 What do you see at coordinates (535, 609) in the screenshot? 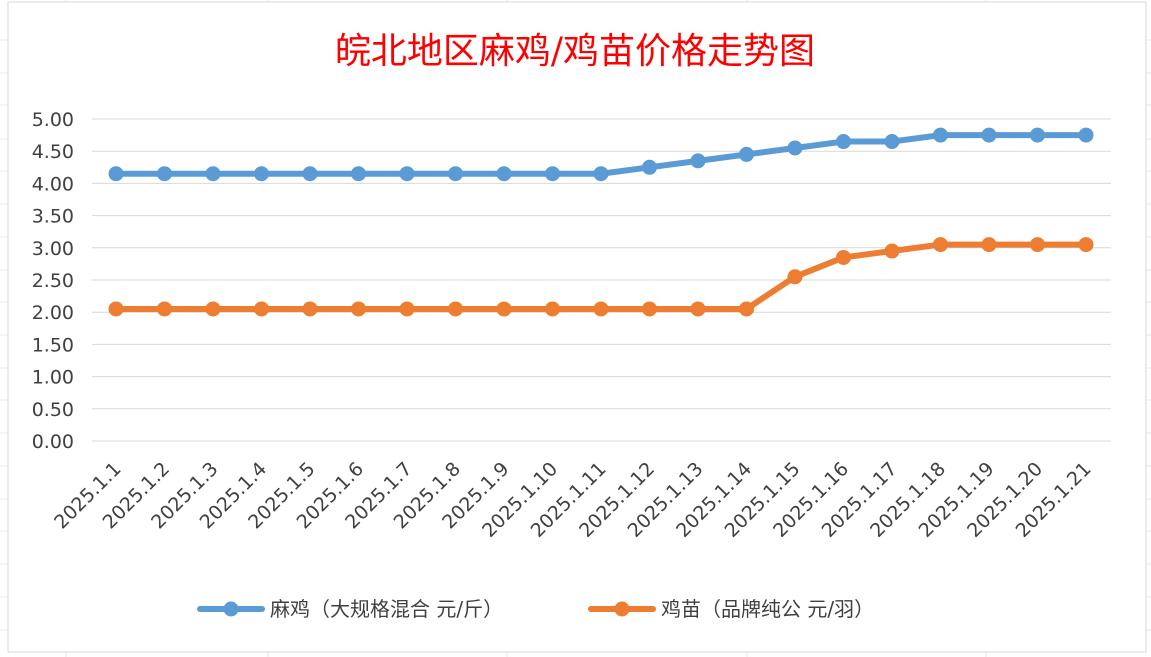
I see `legend: 麻鸡（大规格混合 元/斤） 鸡苗（品牌纯公 元/羽）` at bounding box center [535, 609].